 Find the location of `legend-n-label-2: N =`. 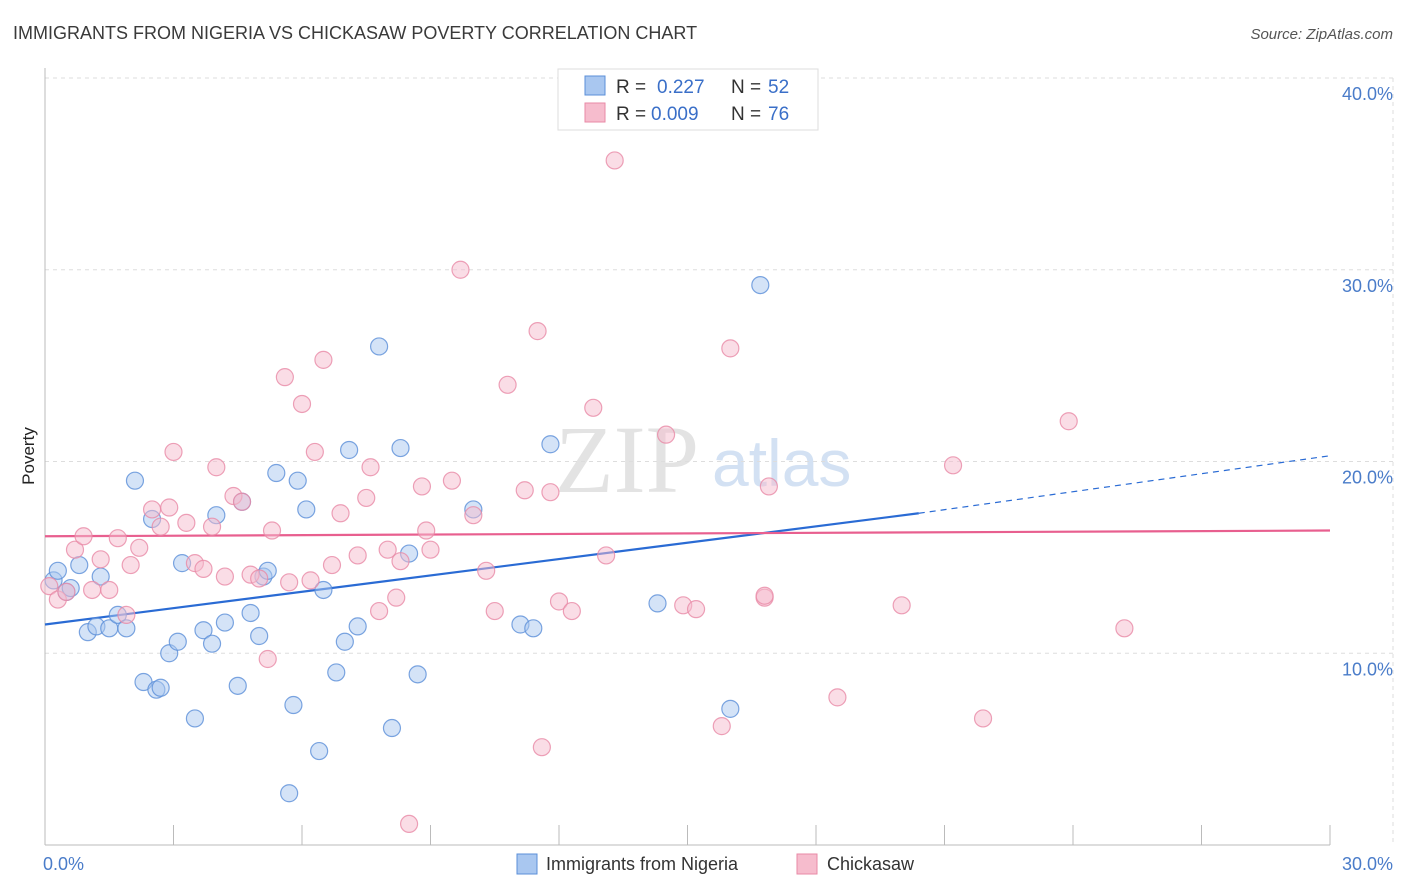

legend-n-label-2: N = is located at coordinates (746, 114).